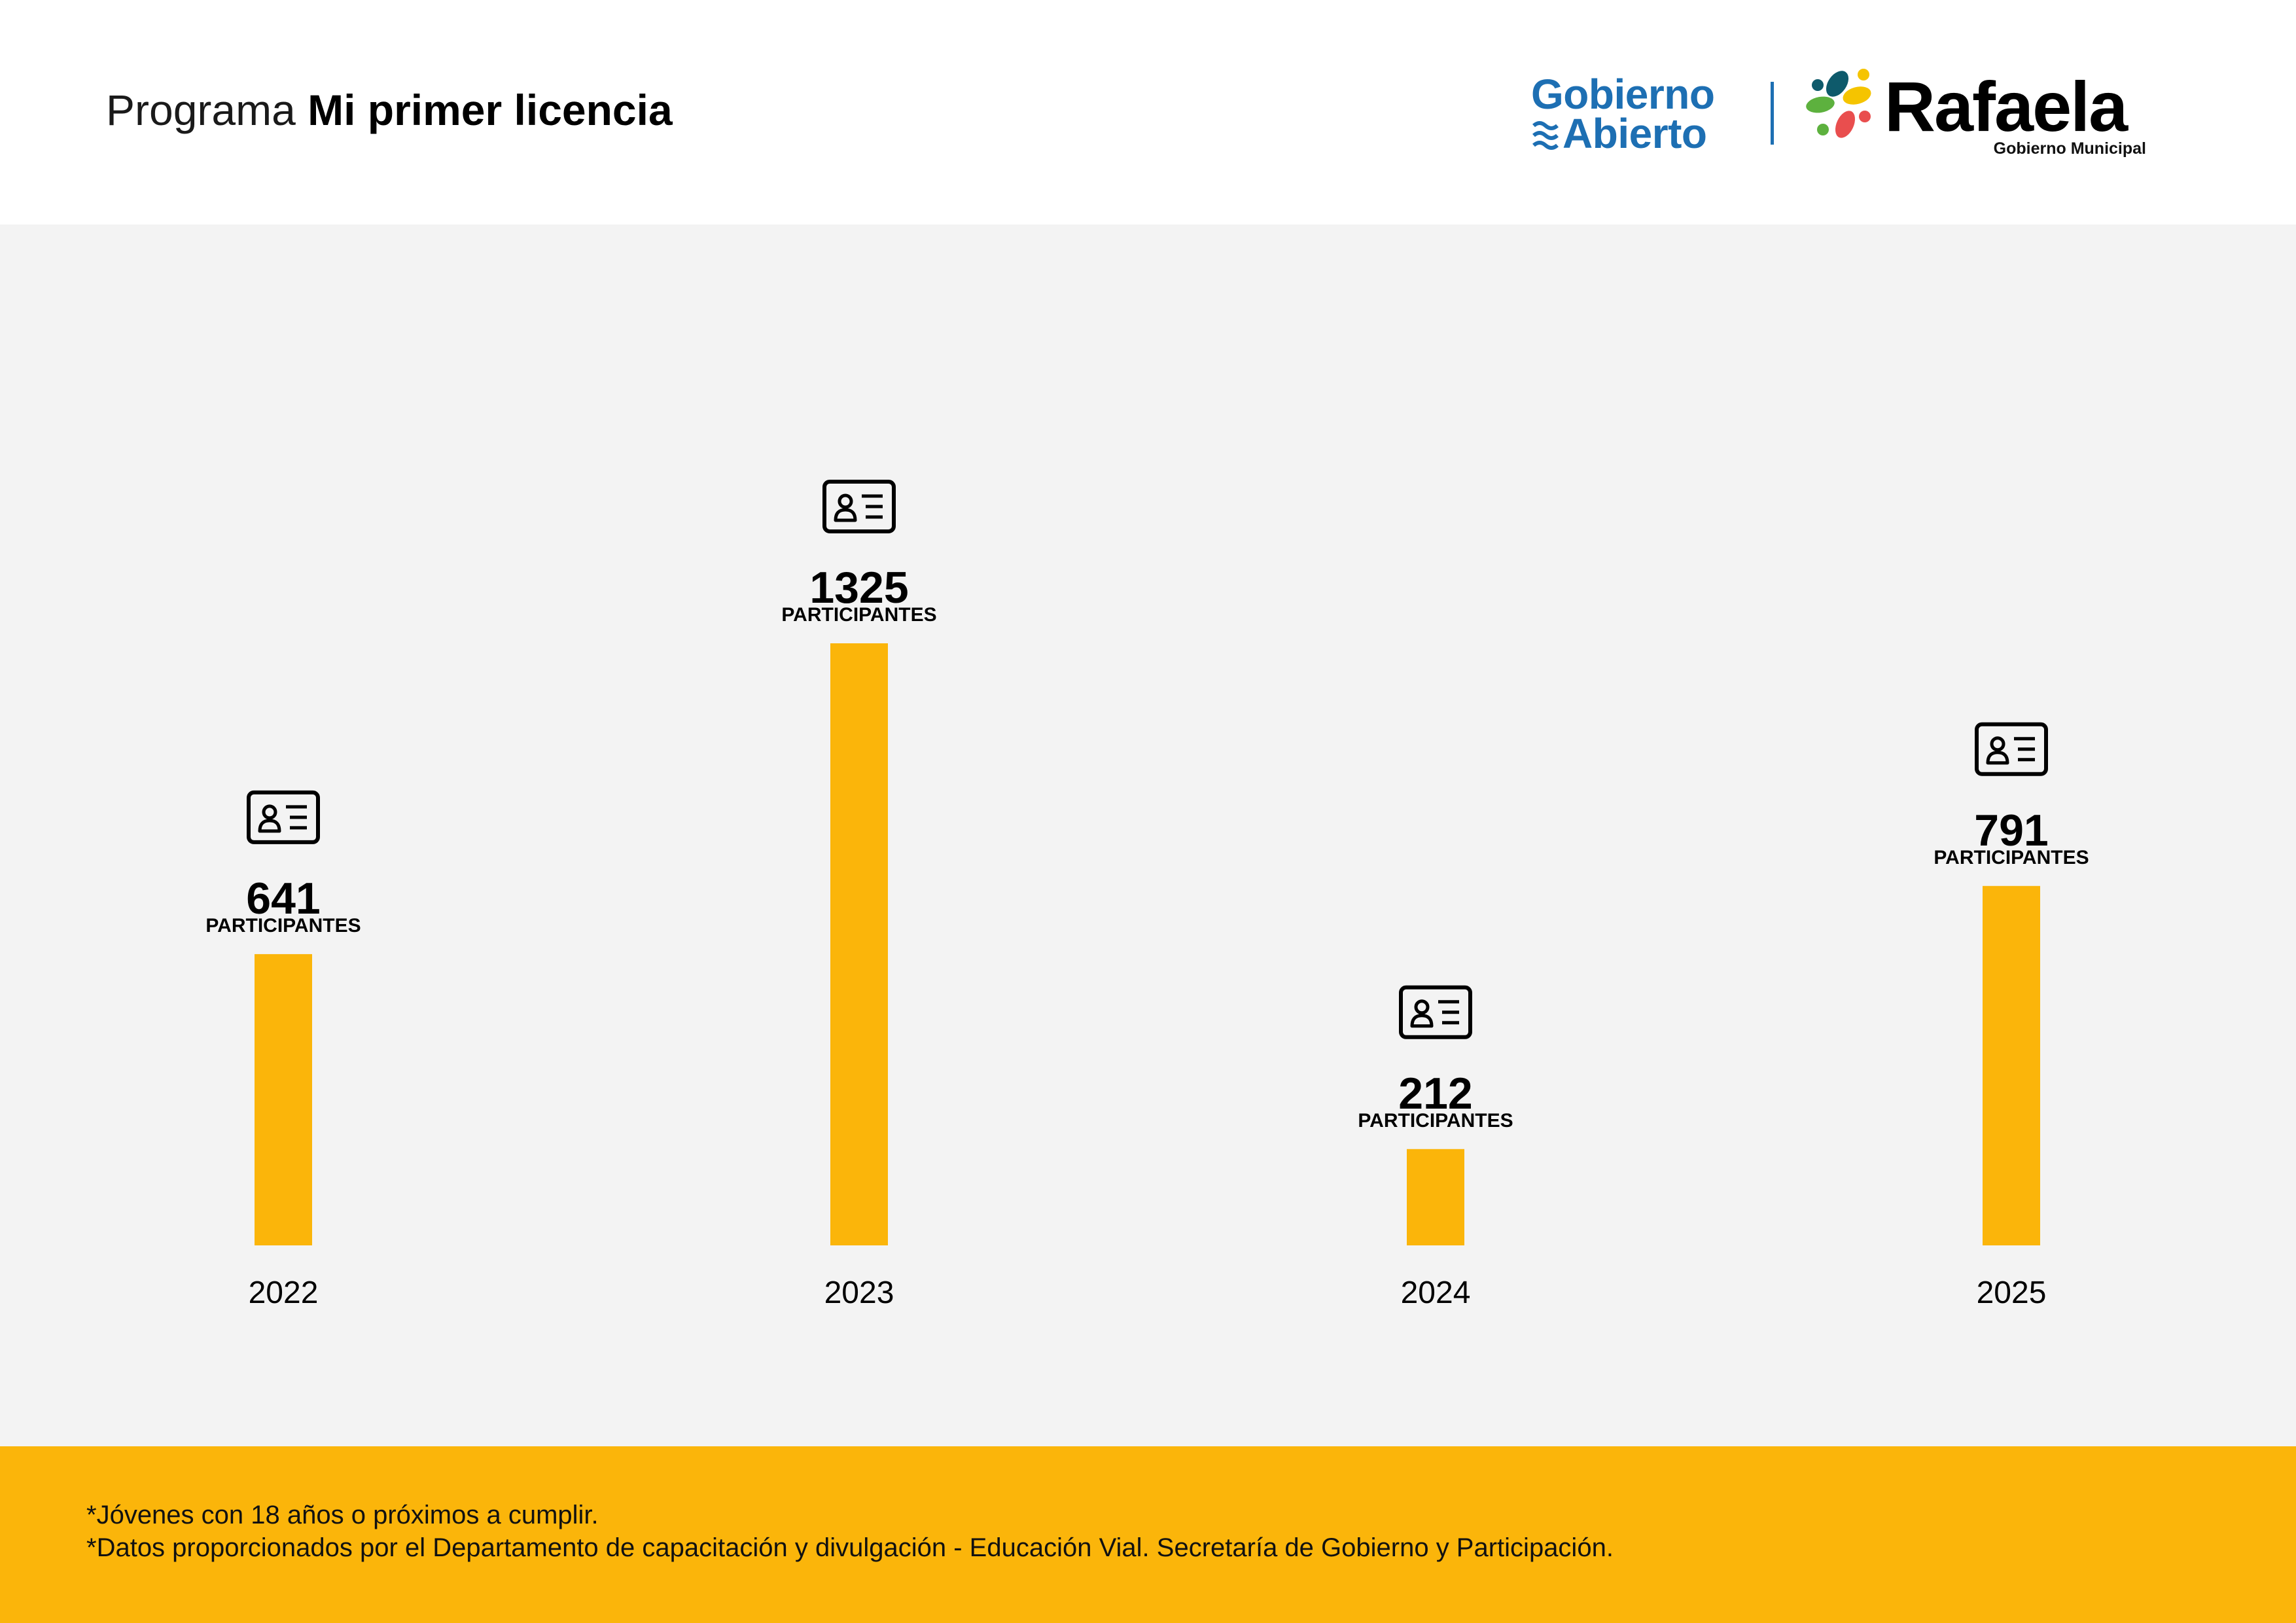 The image size is (2296, 1623). I want to click on page-title-prefix: Programa, so click(201, 110).